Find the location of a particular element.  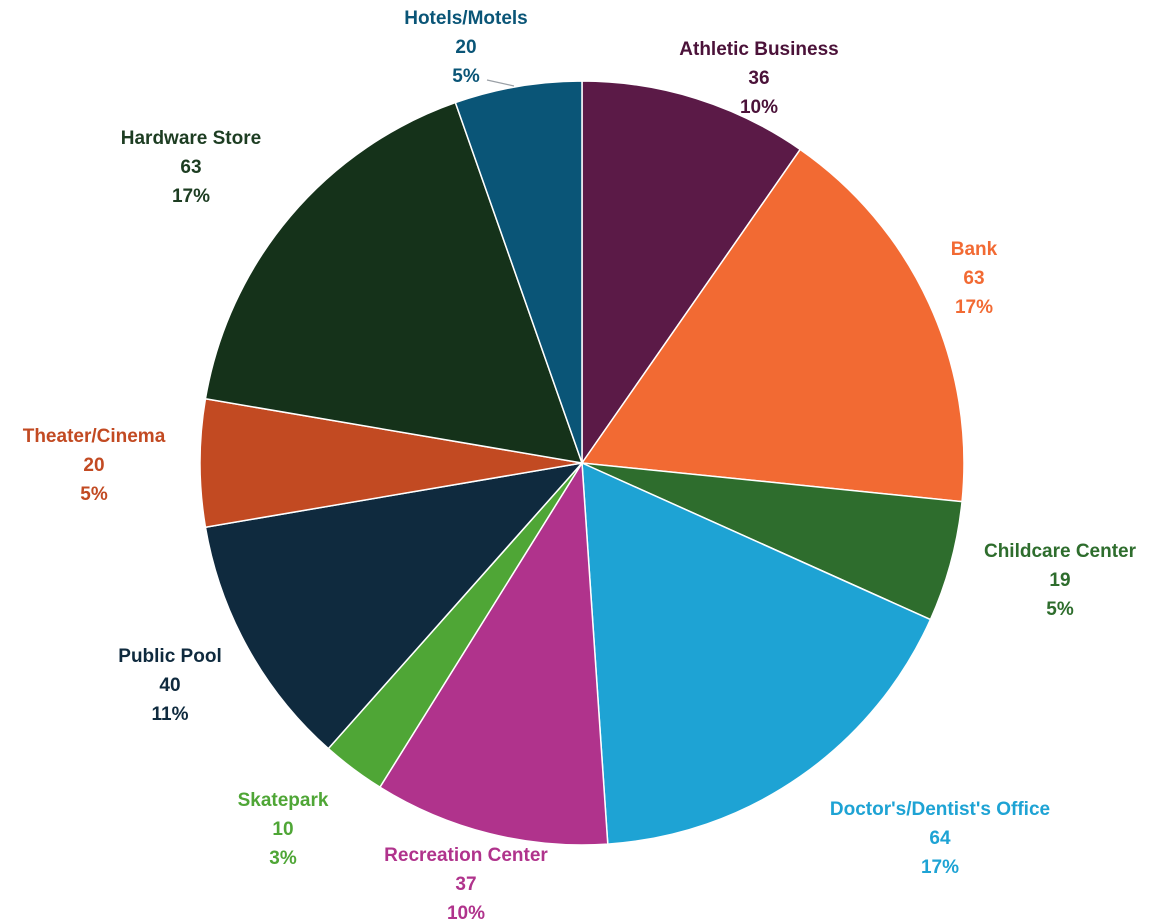

slice-label-value: 36 is located at coordinates (758, 78).